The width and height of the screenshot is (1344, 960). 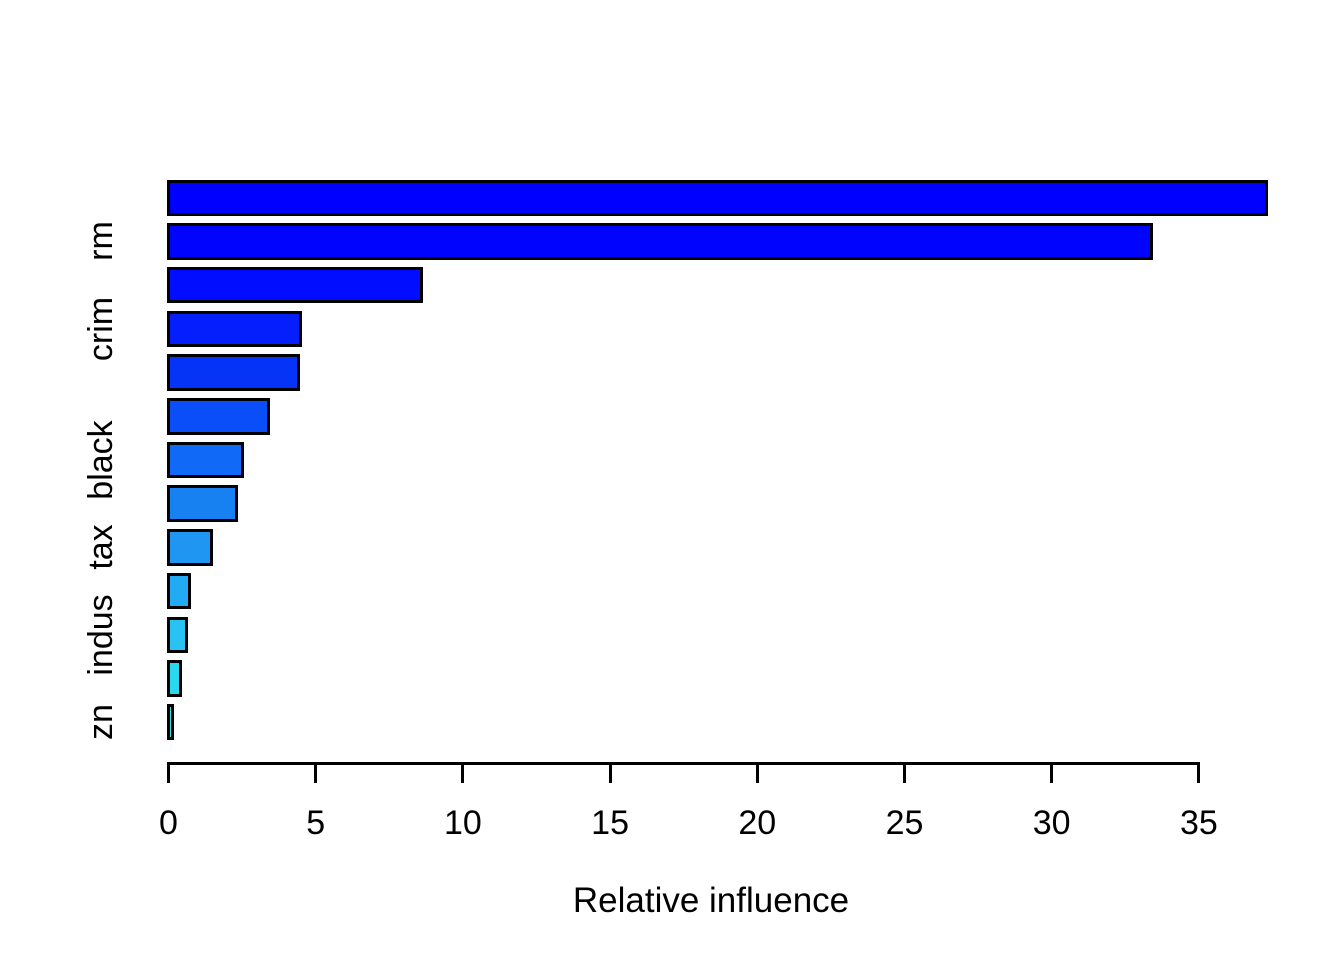 I want to click on y-axis-label-black: black, so click(x=101, y=460).